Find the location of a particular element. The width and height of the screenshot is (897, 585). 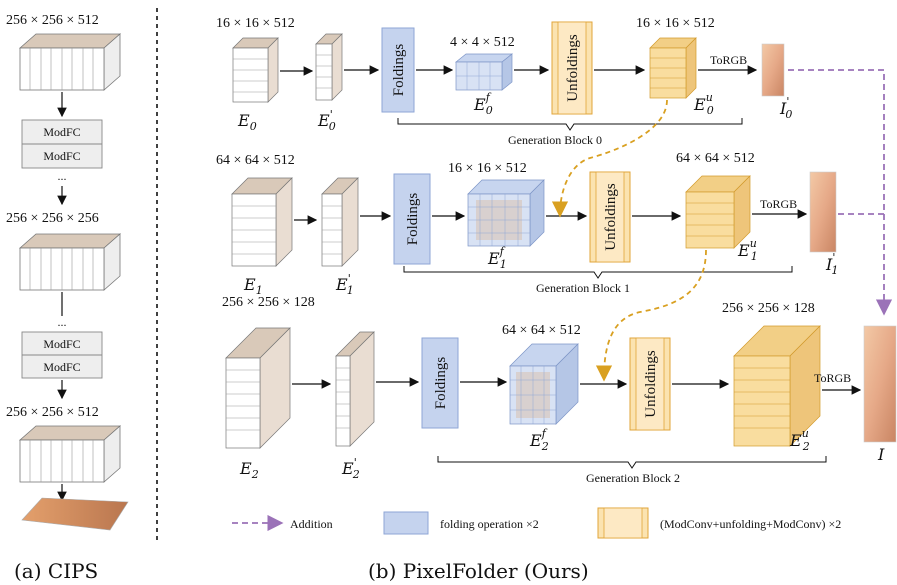

legend-addition-label: Addition is located at coordinates (311, 524).